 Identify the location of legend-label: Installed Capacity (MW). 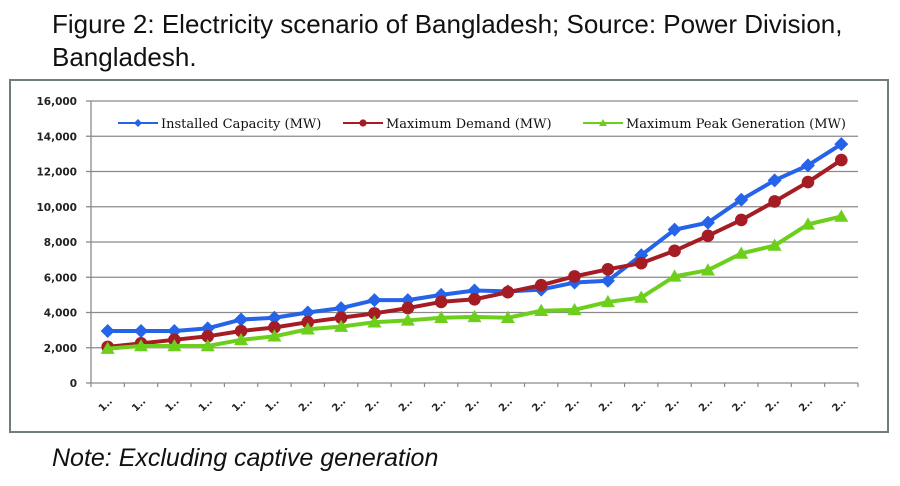
(241, 124).